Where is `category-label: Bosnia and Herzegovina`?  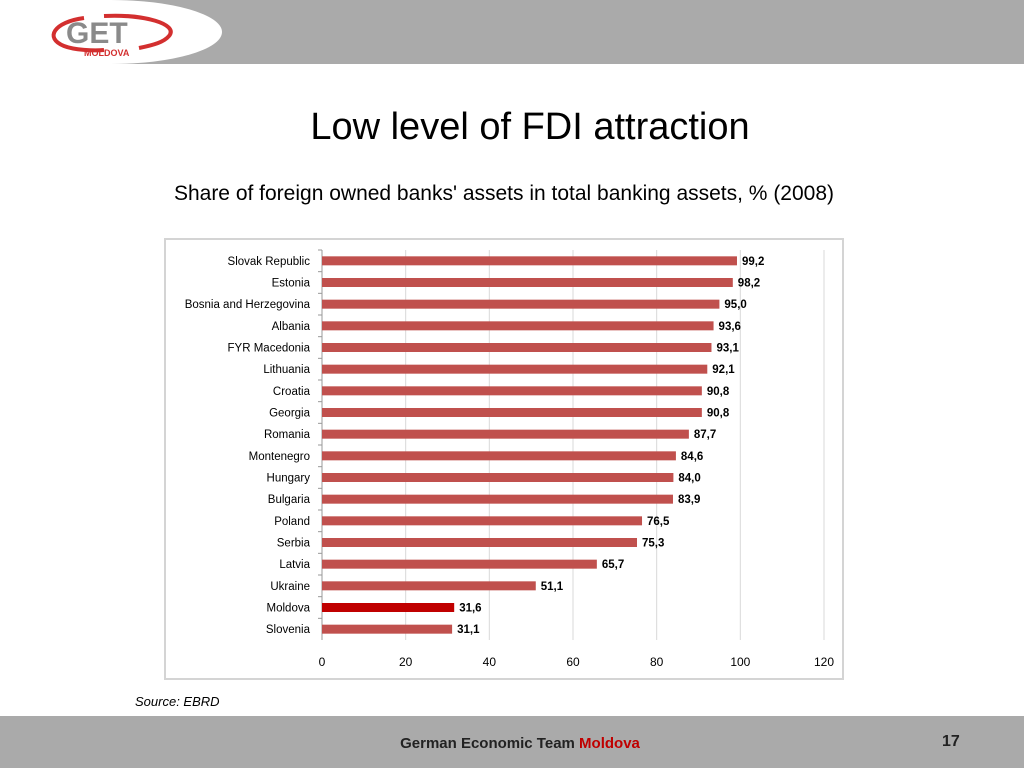
category-label: Bosnia and Herzegovina is located at coordinates (248, 305).